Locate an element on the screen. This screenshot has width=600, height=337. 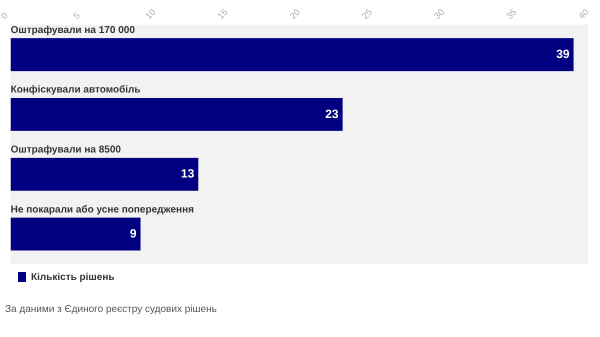
y-tick-label: Не покарали або усне попередження is located at coordinates (102, 210).